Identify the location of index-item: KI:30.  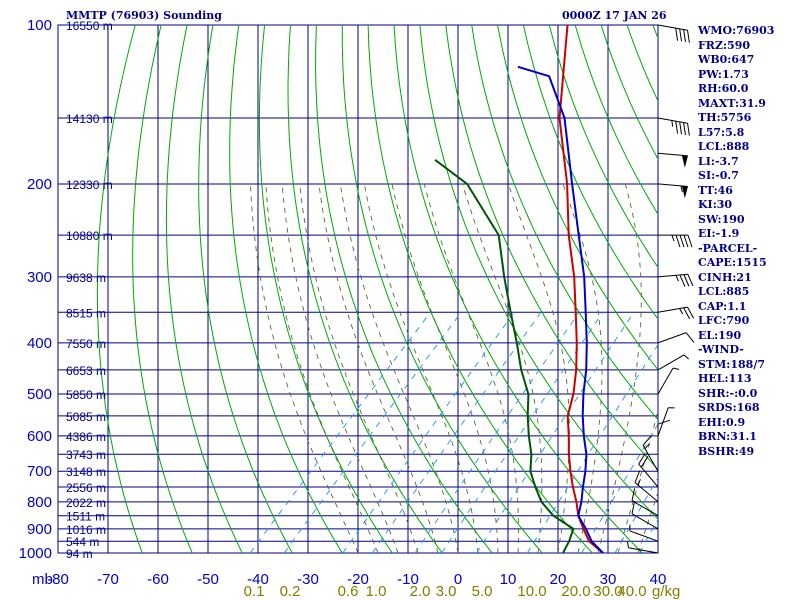
(715, 204).